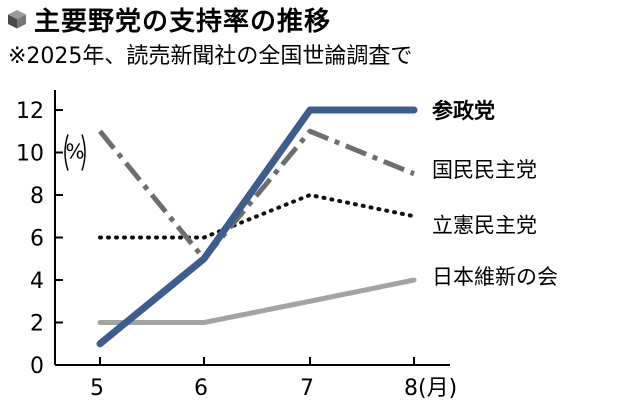 The width and height of the screenshot is (617, 400). What do you see at coordinates (201, 388) in the screenshot?
I see `x-tick-label: 6` at bounding box center [201, 388].